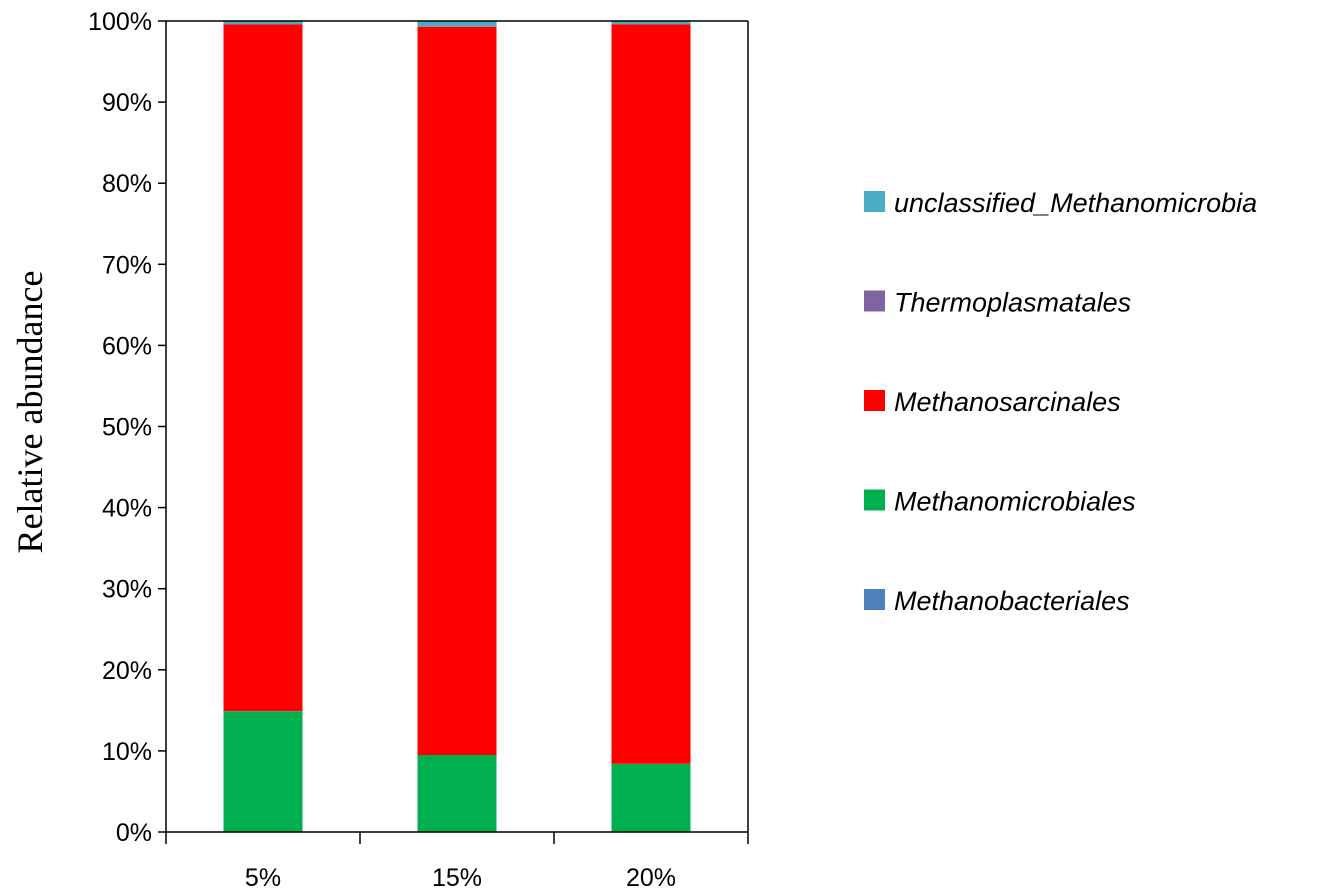 This screenshot has width=1340, height=889. I want to click on bar-segment-unclassified_Methanomicrobia-20%, so click(651, 23).